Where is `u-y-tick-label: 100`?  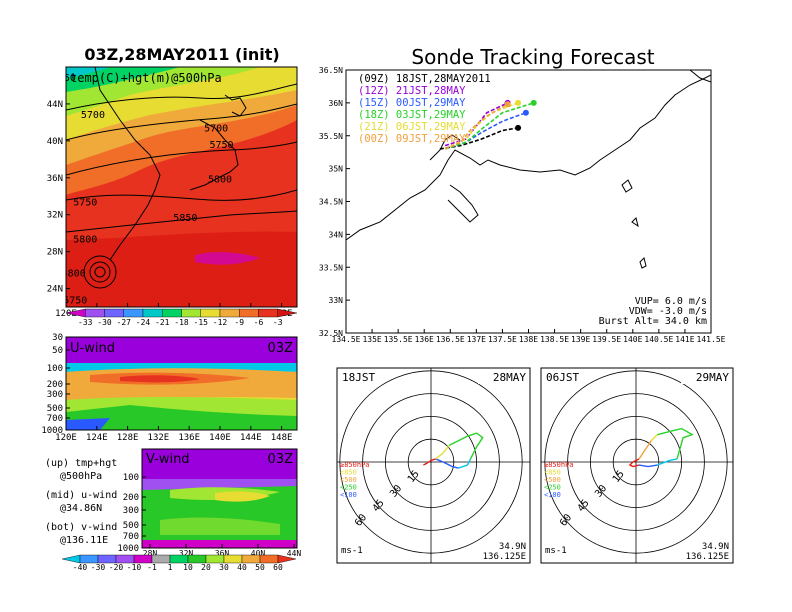 u-y-tick-label: 100 is located at coordinates (55, 369).